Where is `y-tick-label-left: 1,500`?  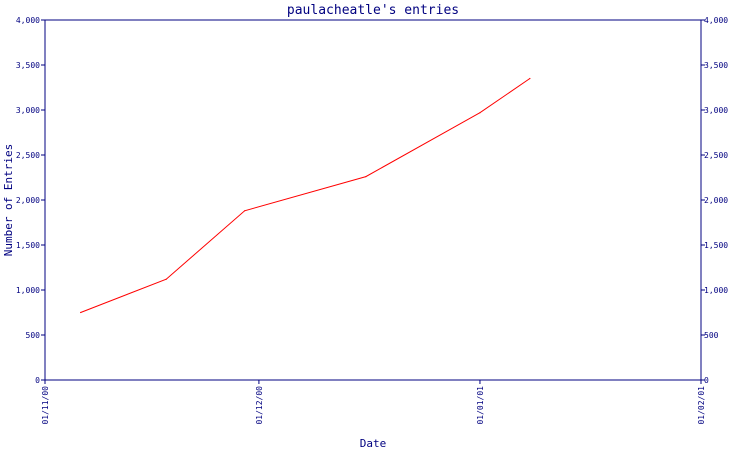
y-tick-label-left: 1,500 is located at coordinates (28, 245).